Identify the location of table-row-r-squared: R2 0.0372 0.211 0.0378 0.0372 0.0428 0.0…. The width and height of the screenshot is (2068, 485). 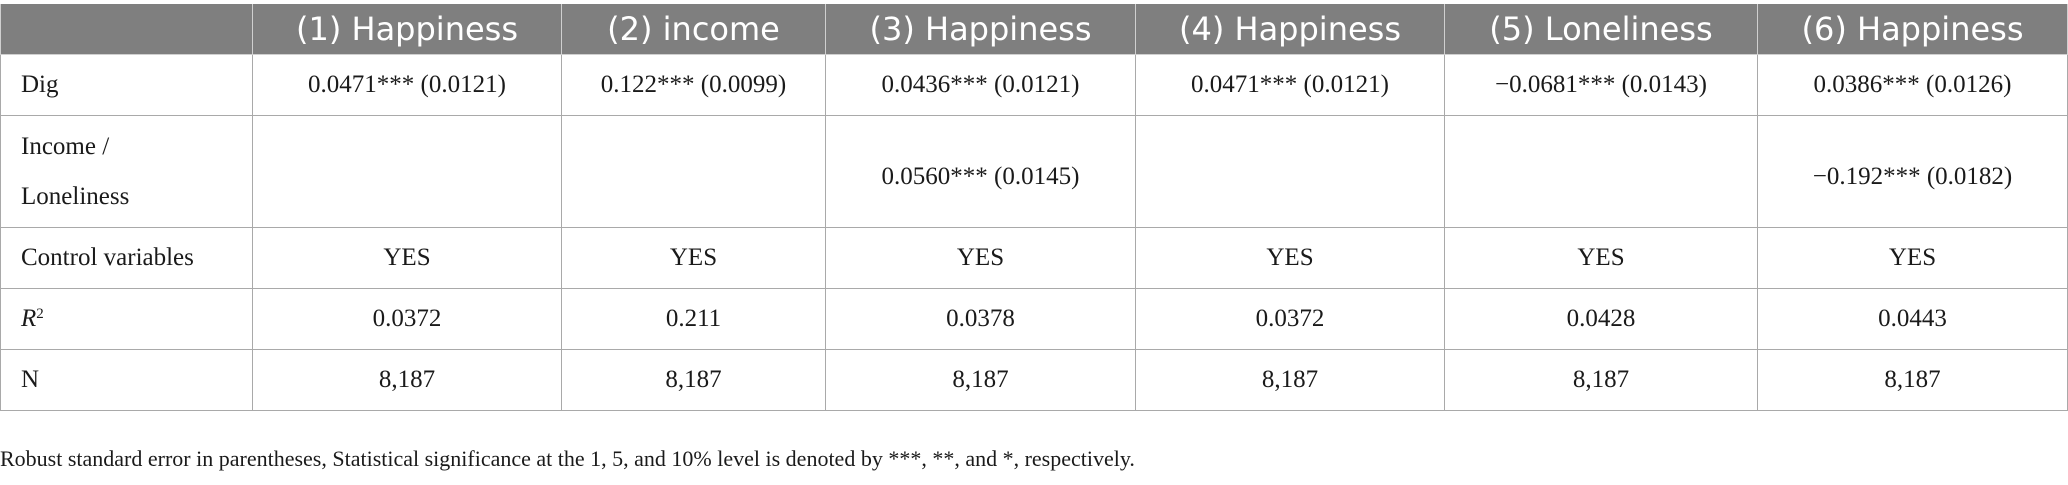
(1034, 319).